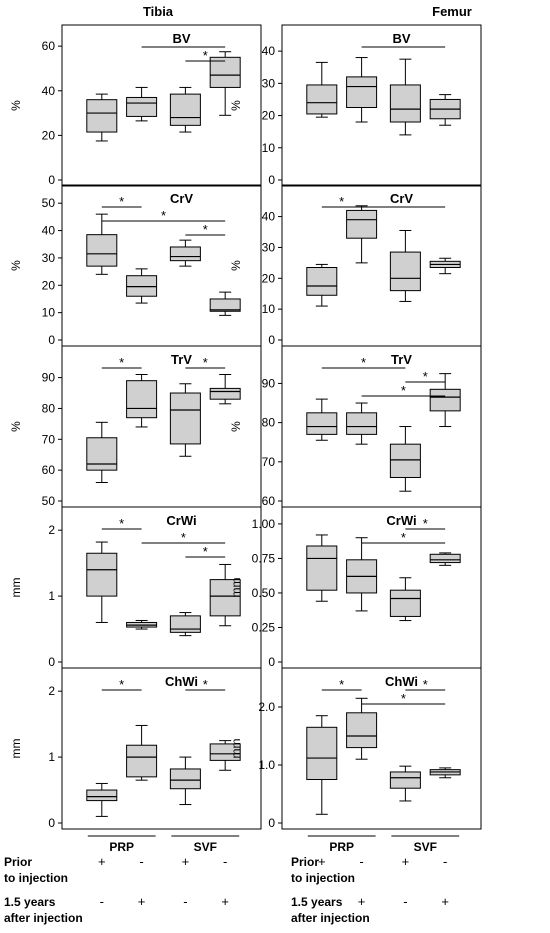 The width and height of the screenshot is (550, 933). Describe the element at coordinates (425, 847) in the screenshot. I see `group-label-svf: SVF` at that location.